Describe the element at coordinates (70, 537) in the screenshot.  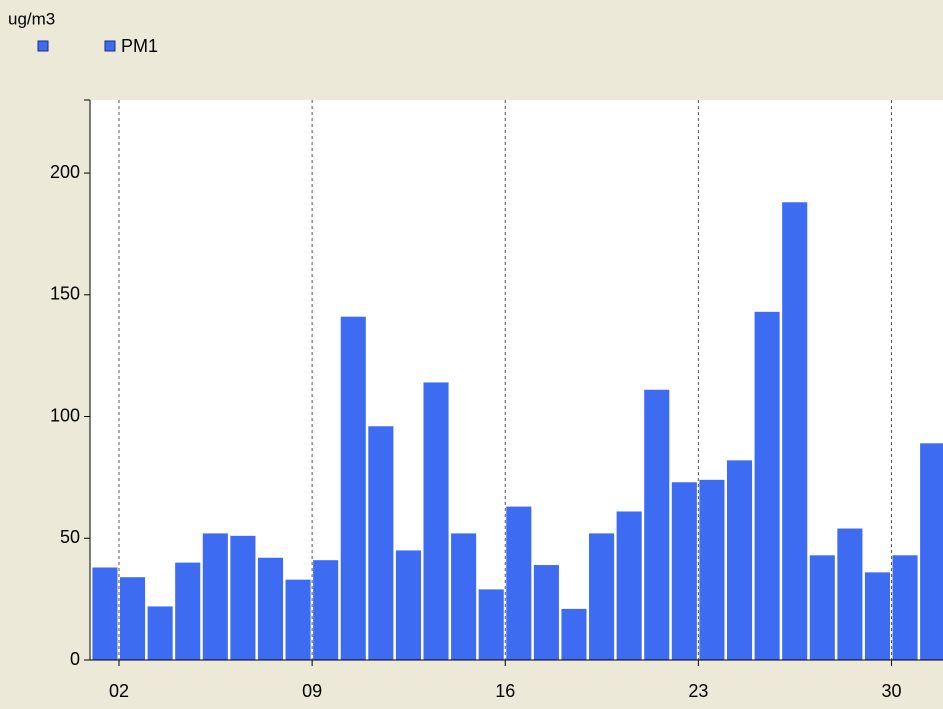
I see `y-tick-label: 50` at that location.